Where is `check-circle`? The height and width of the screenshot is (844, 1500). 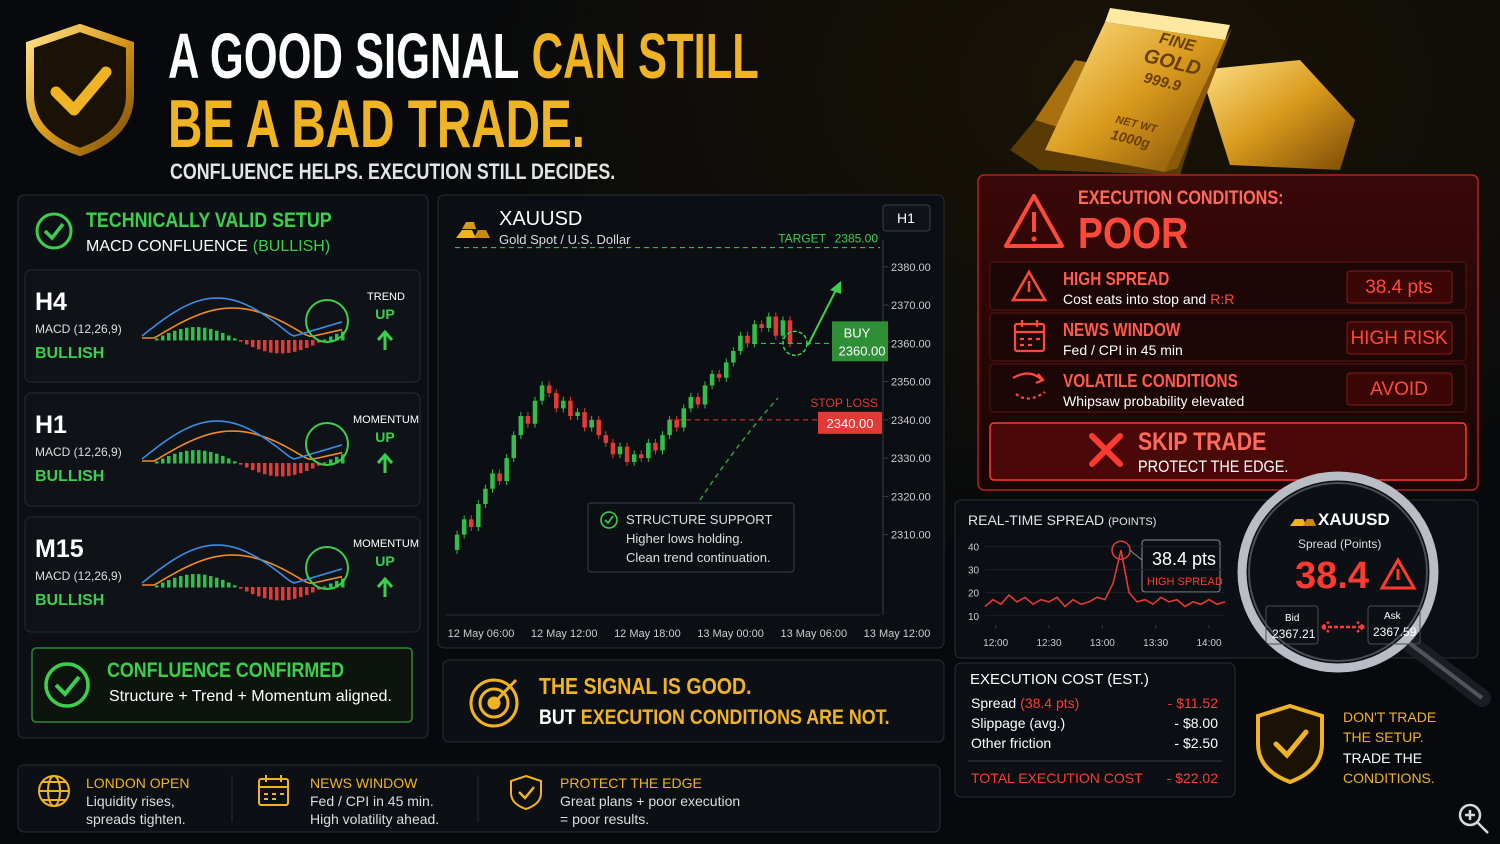 check-circle is located at coordinates (67, 685).